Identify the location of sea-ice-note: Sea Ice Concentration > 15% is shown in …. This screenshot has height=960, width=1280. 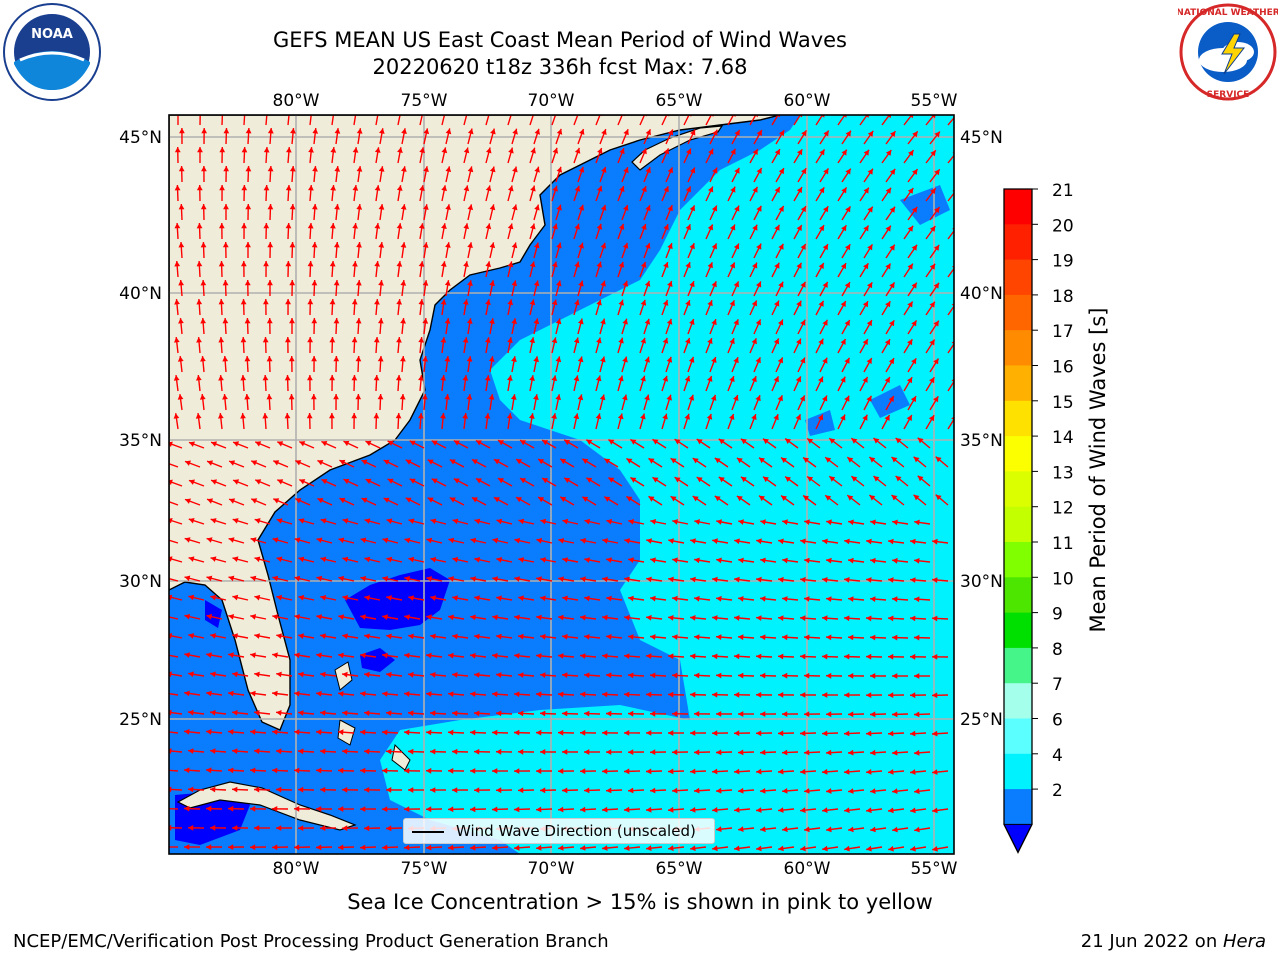
(640, 902).